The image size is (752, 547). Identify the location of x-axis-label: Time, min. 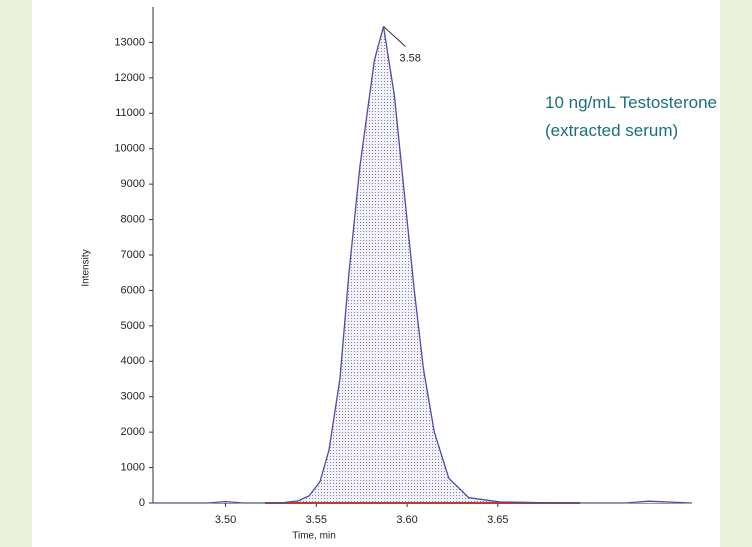
(314, 536).